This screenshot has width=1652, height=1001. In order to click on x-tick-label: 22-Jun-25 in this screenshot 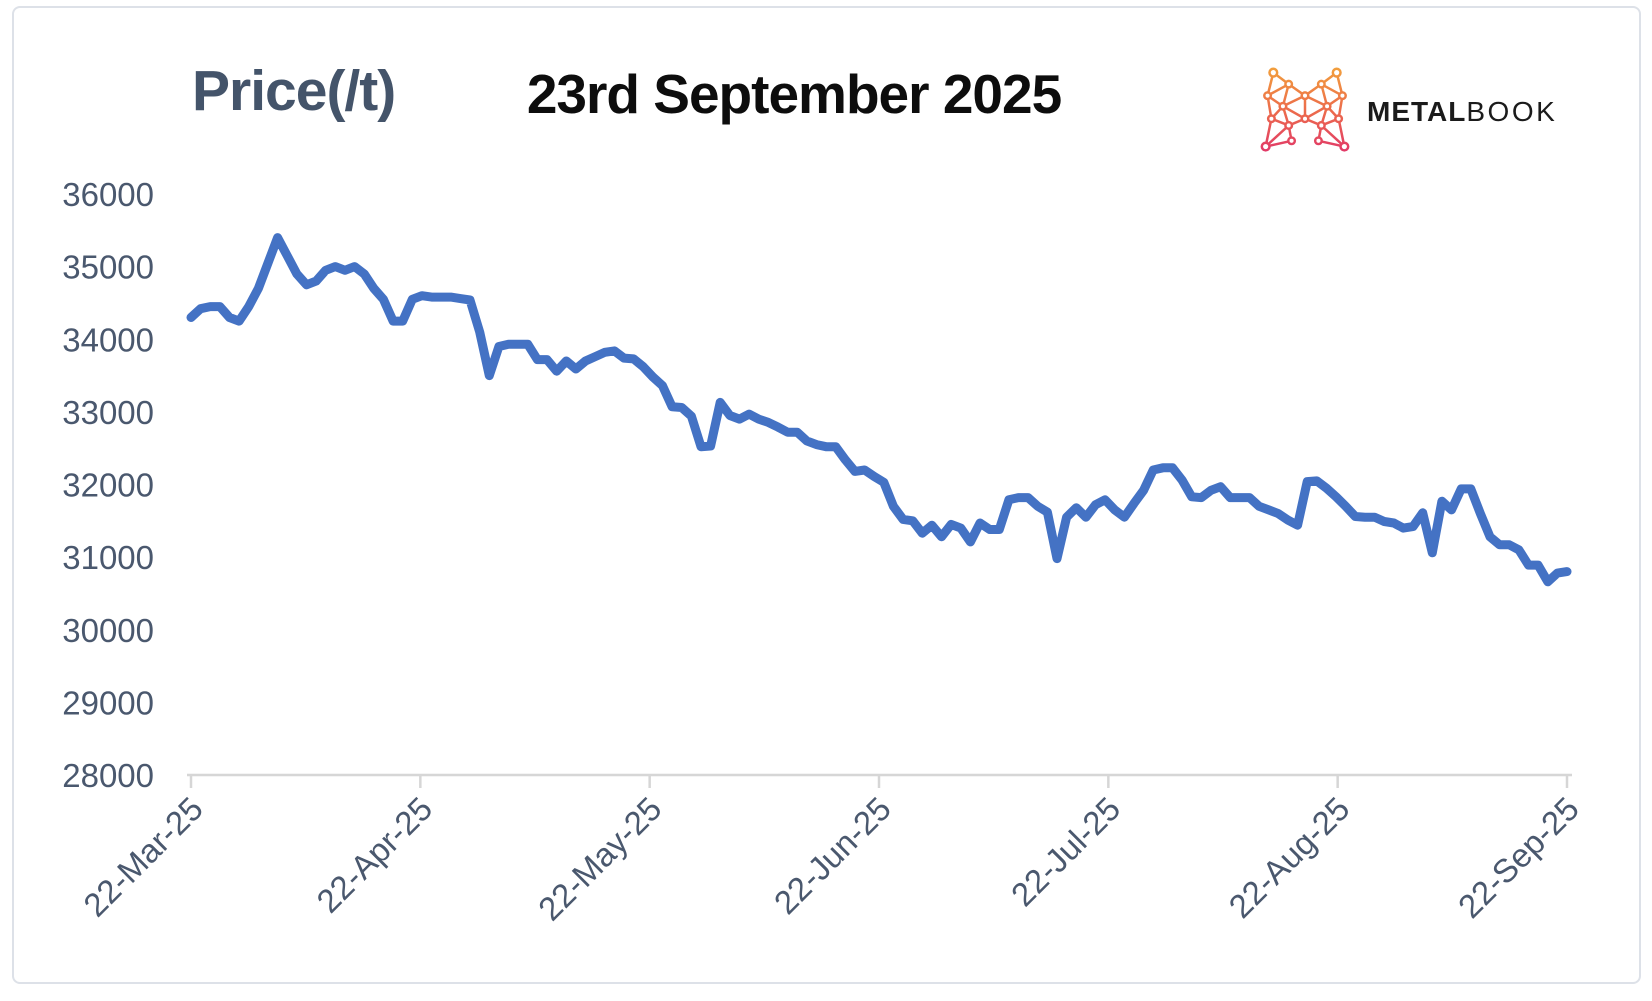, I will do `click(832, 855)`.